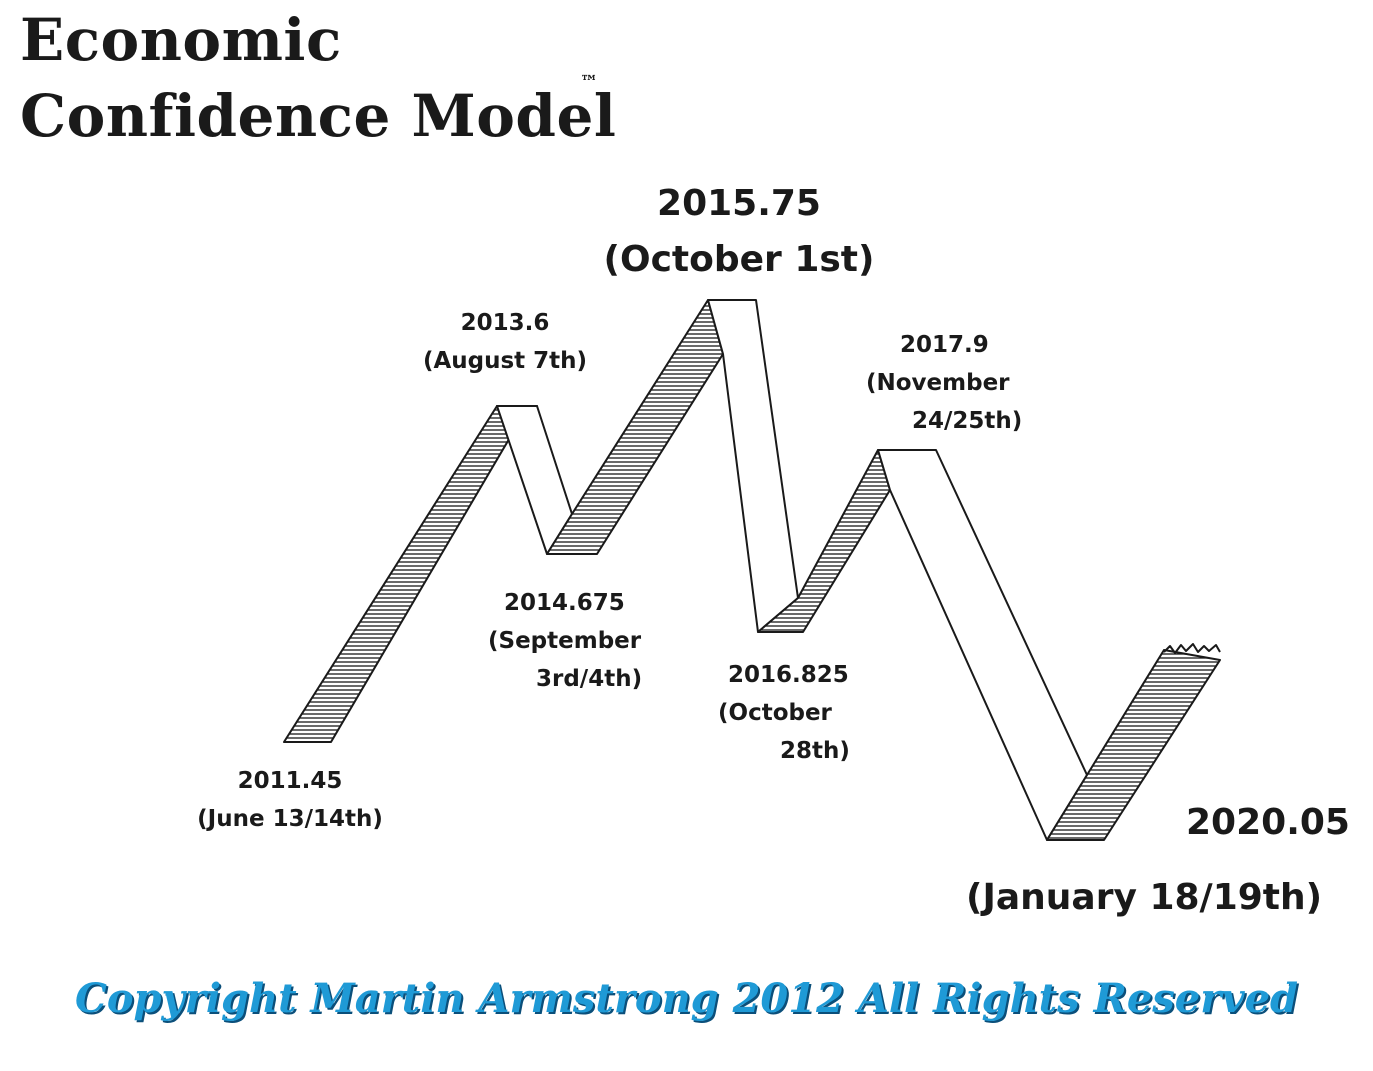 This screenshot has width=1373, height=1071. What do you see at coordinates (564, 603) in the screenshot?
I see `turning-point-date: 2014.675` at bounding box center [564, 603].